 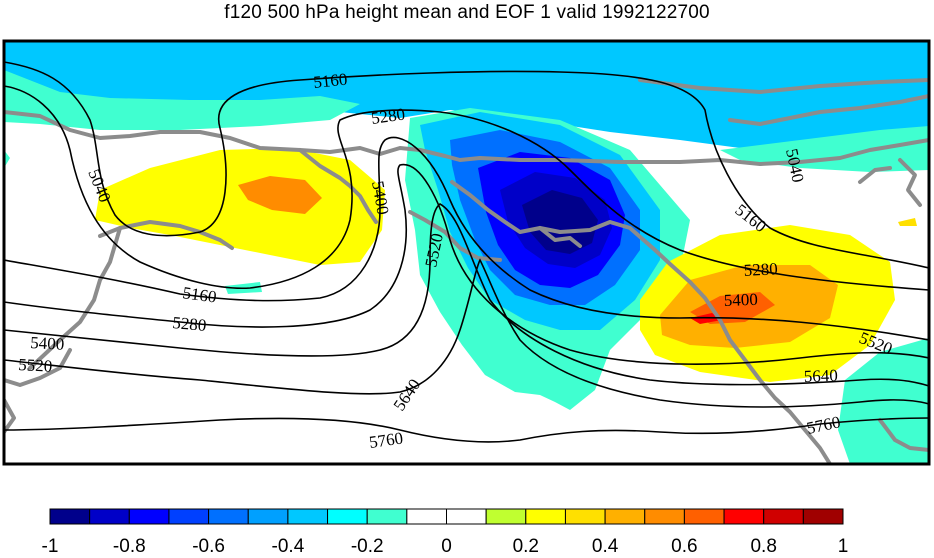 I want to click on colorbar, so click(x=446, y=516).